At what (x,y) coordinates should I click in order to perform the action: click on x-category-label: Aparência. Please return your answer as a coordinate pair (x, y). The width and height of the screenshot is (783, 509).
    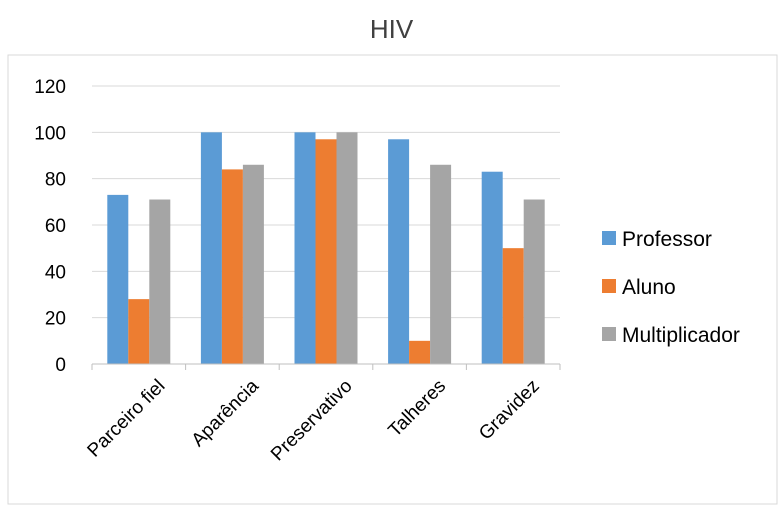
    Looking at the image, I should click on (226, 413).